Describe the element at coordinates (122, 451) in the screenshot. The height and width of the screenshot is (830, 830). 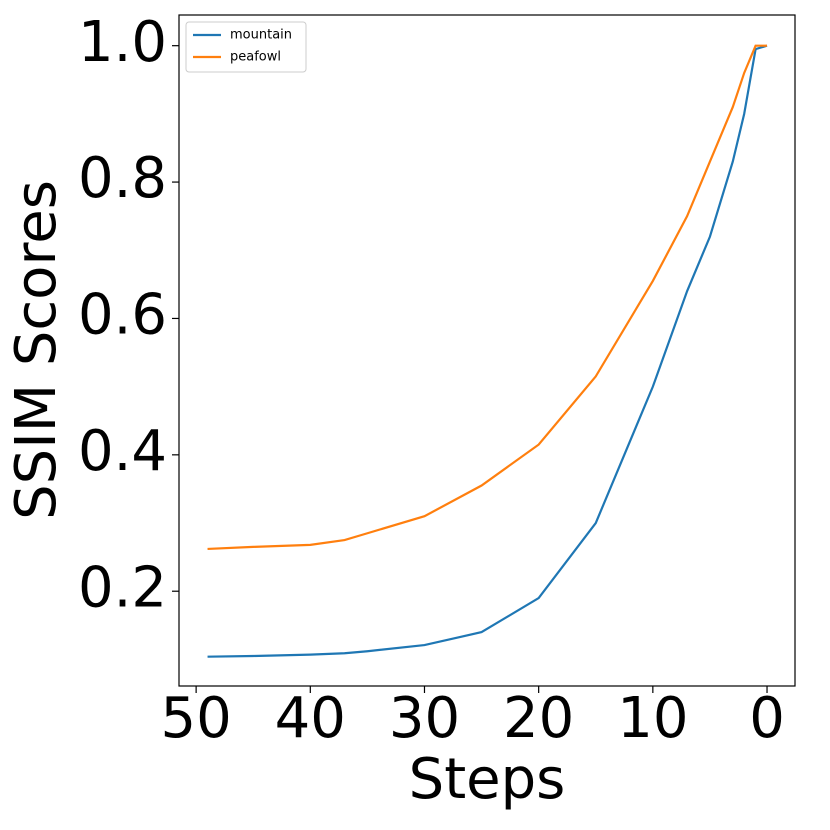
I see `y-tick-label: 0.4` at that location.